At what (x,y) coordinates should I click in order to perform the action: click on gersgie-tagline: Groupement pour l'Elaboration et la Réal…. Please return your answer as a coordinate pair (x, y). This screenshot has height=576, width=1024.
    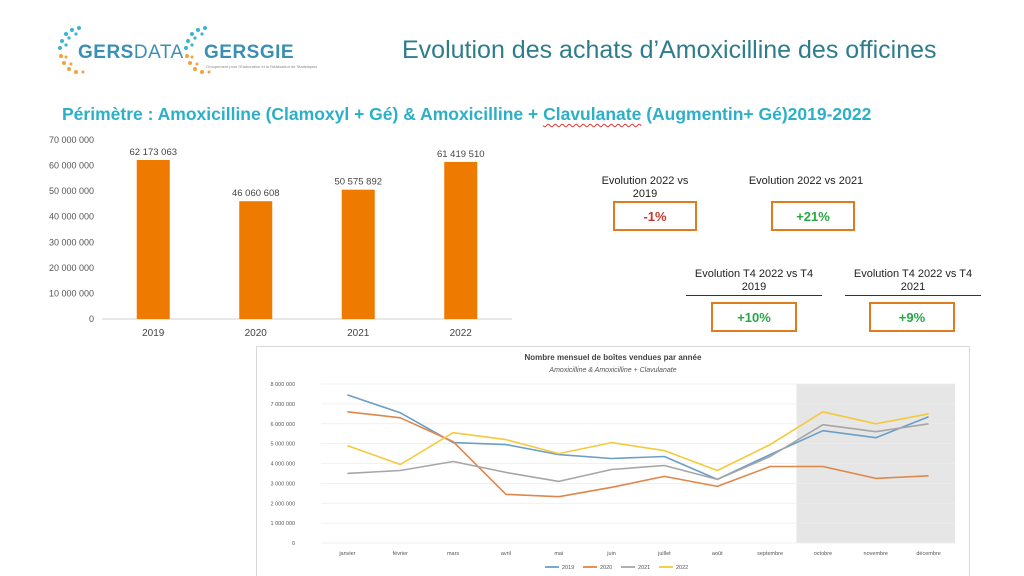
    Looking at the image, I should click on (262, 66).